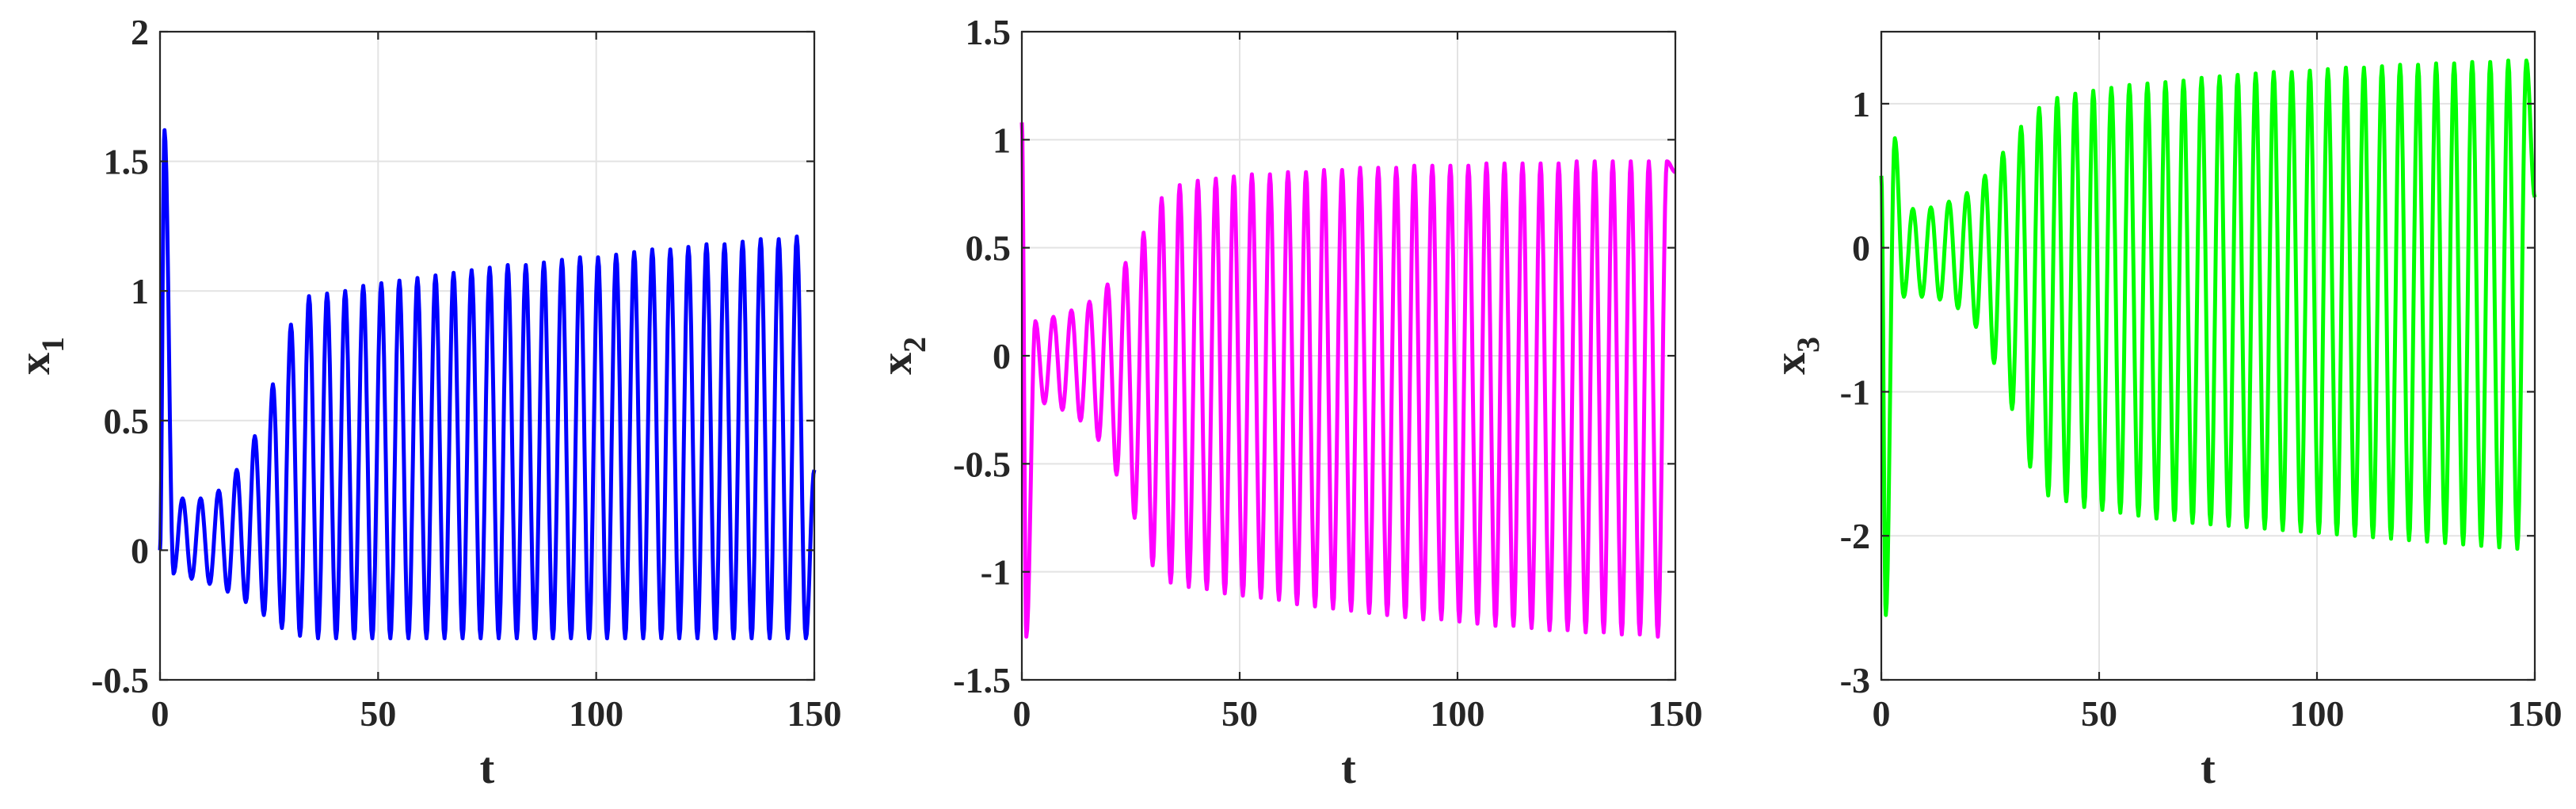 This screenshot has height=809, width=2576. I want to click on y-axis-label: x2, so click(902, 356).